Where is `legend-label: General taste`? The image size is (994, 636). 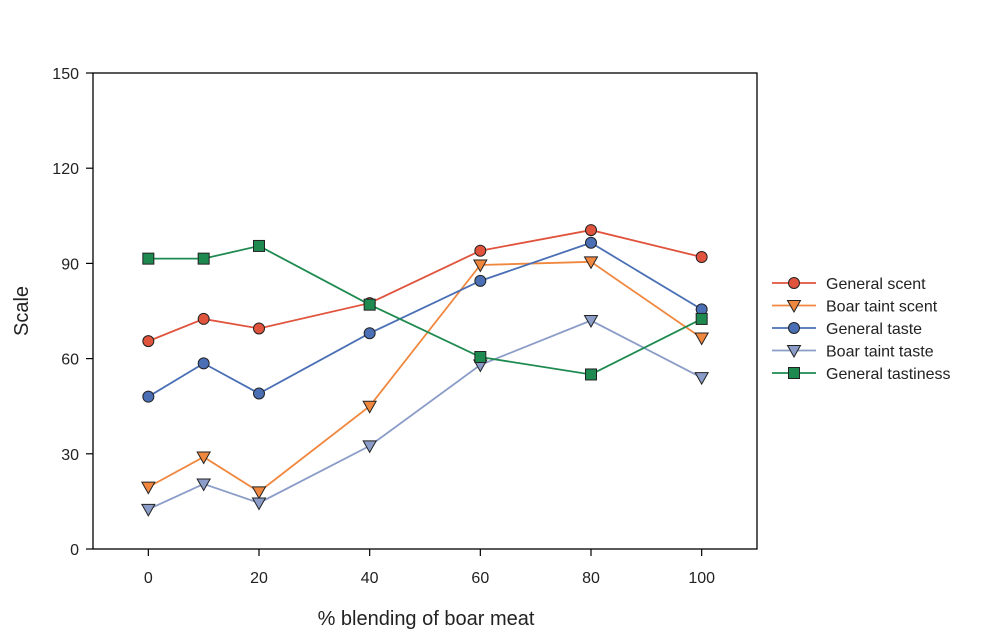 legend-label: General taste is located at coordinates (874, 329).